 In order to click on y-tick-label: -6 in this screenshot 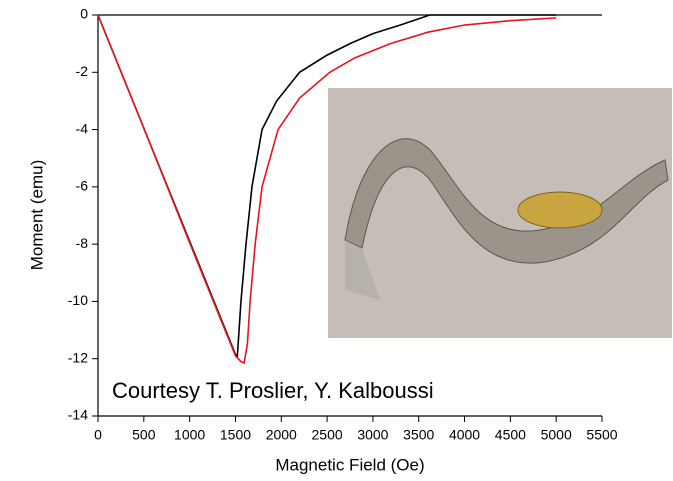, I will do `click(82, 186)`.